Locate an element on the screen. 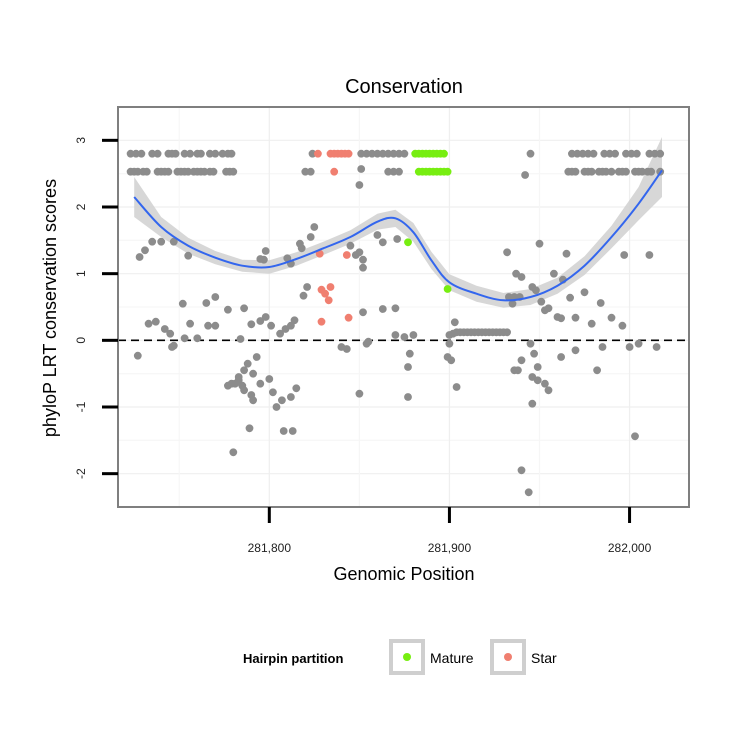 The width and height of the screenshot is (750, 750). legend-entry-mature: Mature is located at coordinates (431, 657).